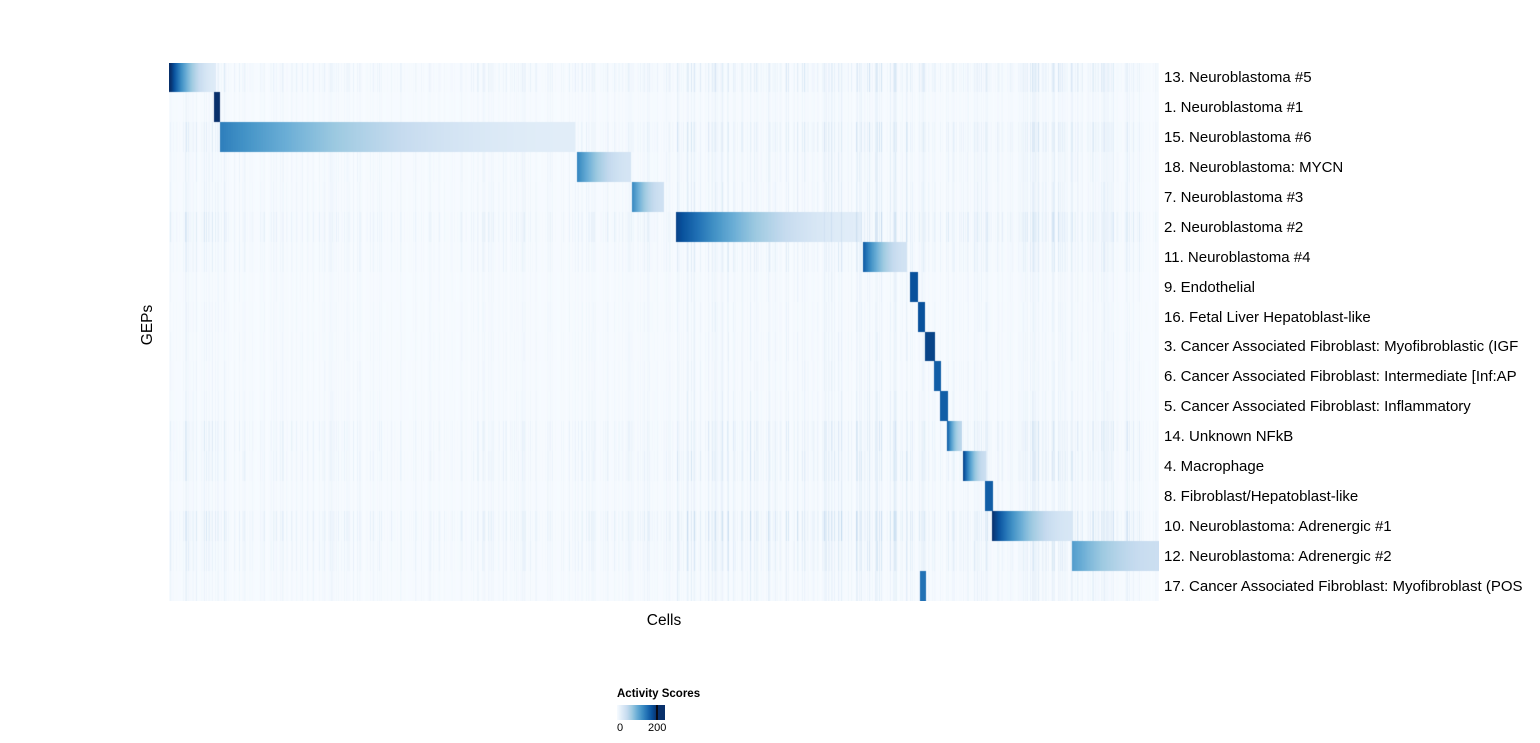  What do you see at coordinates (664, 620) in the screenshot?
I see `x-axis-label: Cells` at bounding box center [664, 620].